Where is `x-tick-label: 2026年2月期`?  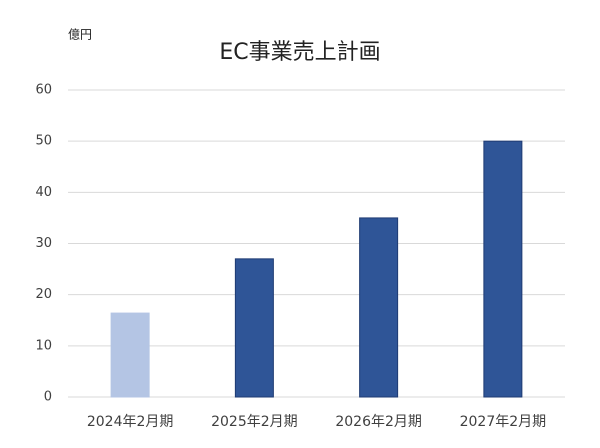 x-tick-label: 2026年2月期 is located at coordinates (378, 422).